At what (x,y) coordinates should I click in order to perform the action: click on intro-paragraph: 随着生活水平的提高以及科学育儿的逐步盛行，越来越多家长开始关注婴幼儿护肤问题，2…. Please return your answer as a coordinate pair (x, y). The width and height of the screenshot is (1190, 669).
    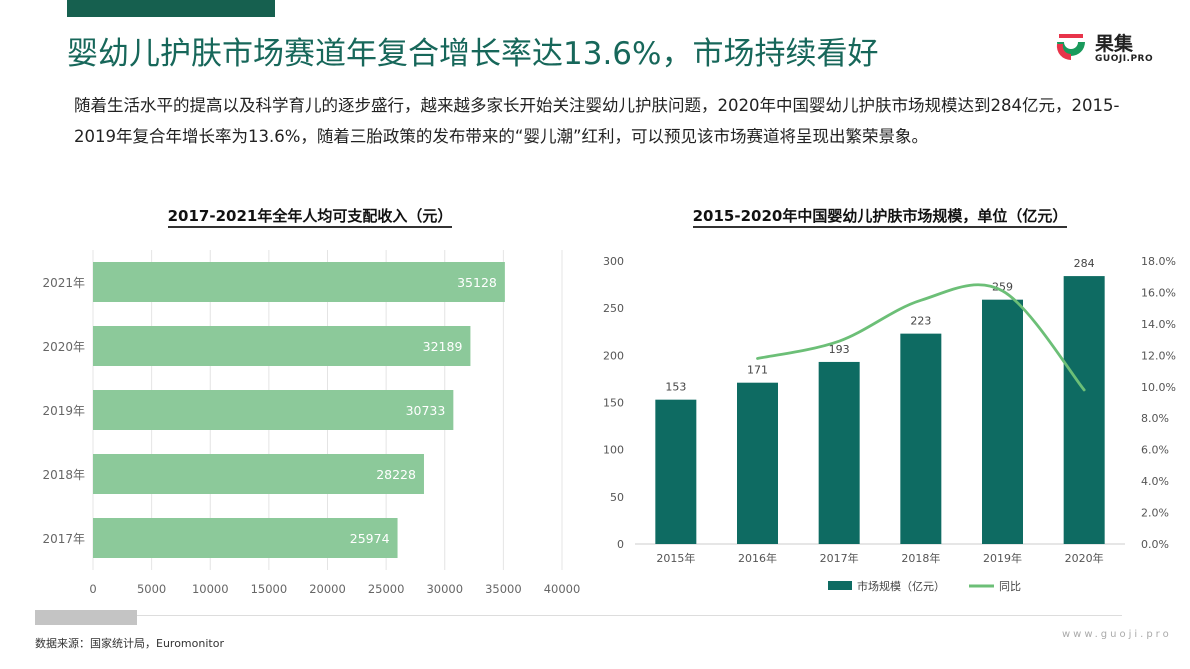
    Looking at the image, I should click on (597, 121).